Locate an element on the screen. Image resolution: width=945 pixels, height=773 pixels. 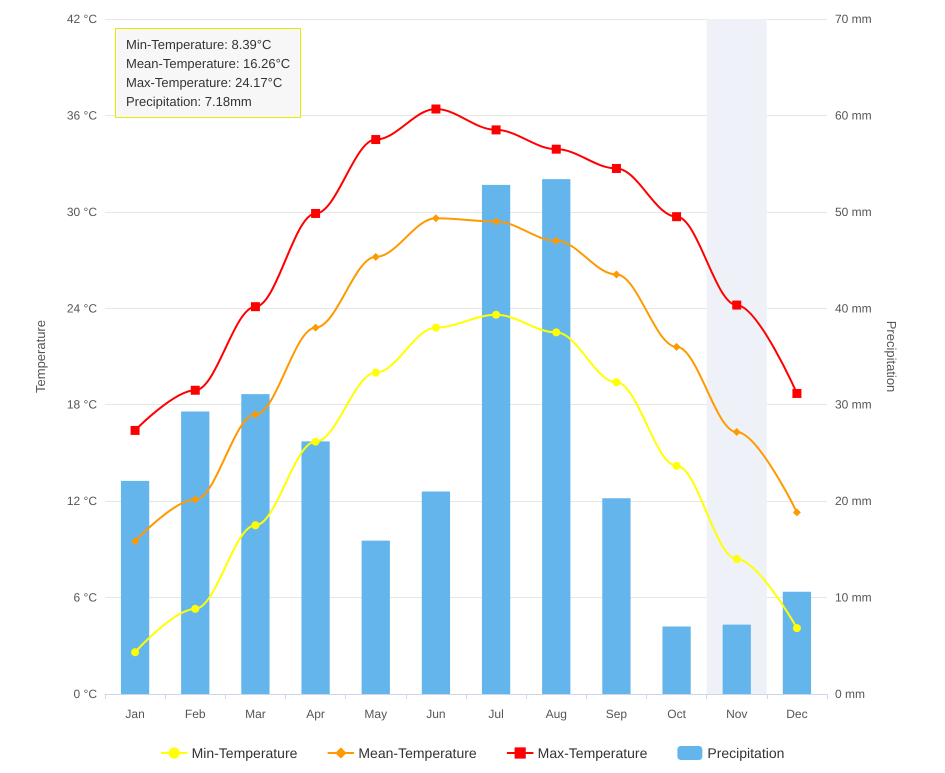
x-tick-label: Dec is located at coordinates (797, 714).